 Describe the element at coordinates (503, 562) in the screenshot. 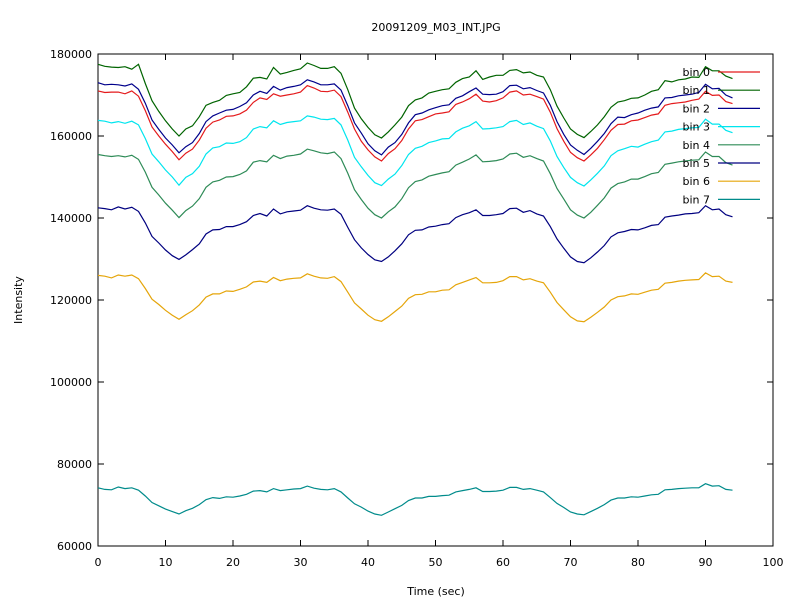

I see `x-tick-label: 60` at that location.